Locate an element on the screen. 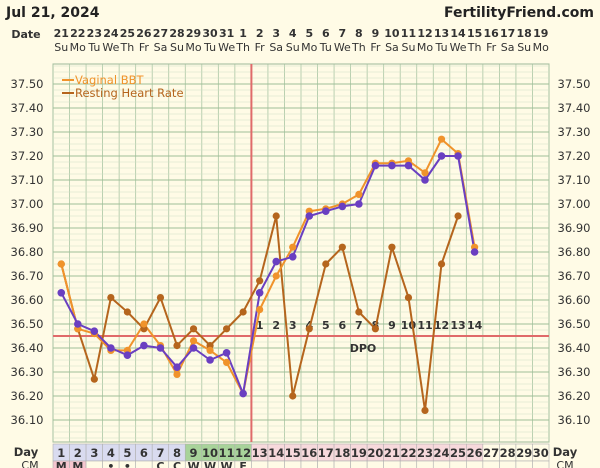 Image resolution: width=600 pixels, height=468 pixels. cycle-day-label: 4 is located at coordinates (111, 453).